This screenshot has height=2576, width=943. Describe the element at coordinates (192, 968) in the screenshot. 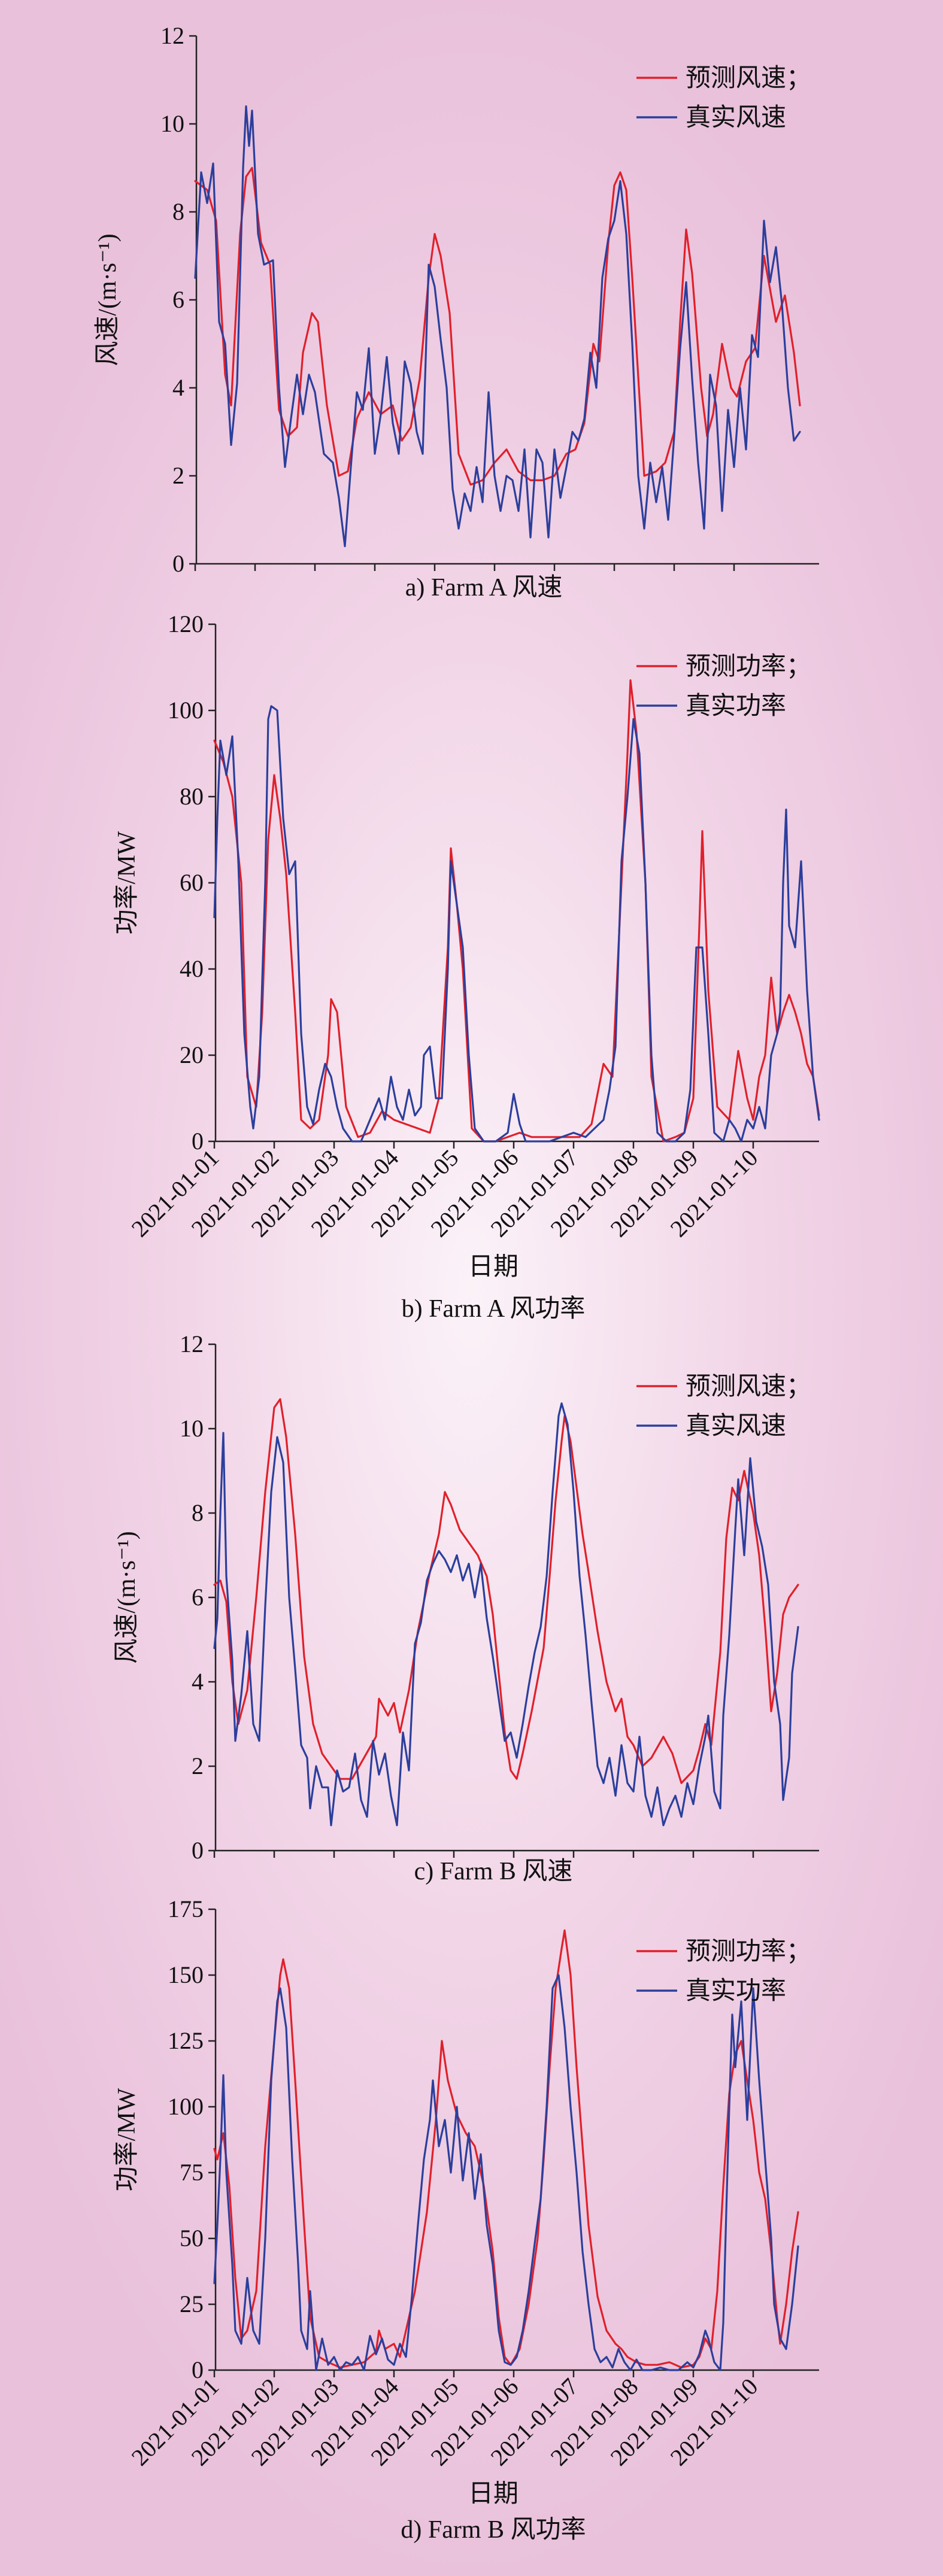

I see `y-tick-label: 40` at that location.